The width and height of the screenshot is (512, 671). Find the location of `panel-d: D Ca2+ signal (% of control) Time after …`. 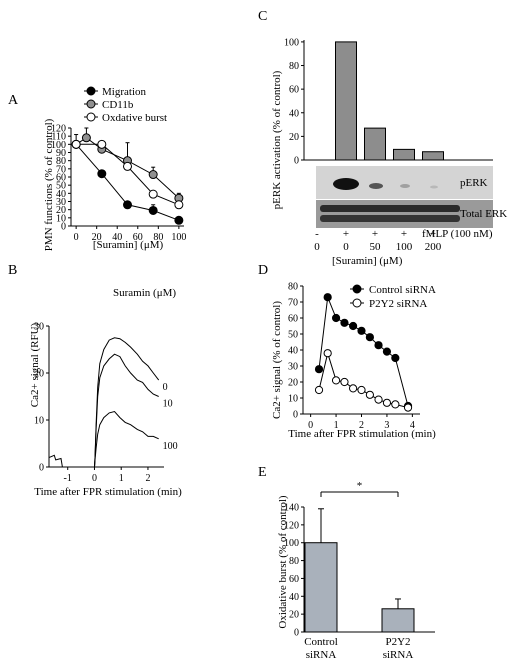

panel-d: D Ca2+ signal (% of control) Time after … is located at coordinates (347, 351).